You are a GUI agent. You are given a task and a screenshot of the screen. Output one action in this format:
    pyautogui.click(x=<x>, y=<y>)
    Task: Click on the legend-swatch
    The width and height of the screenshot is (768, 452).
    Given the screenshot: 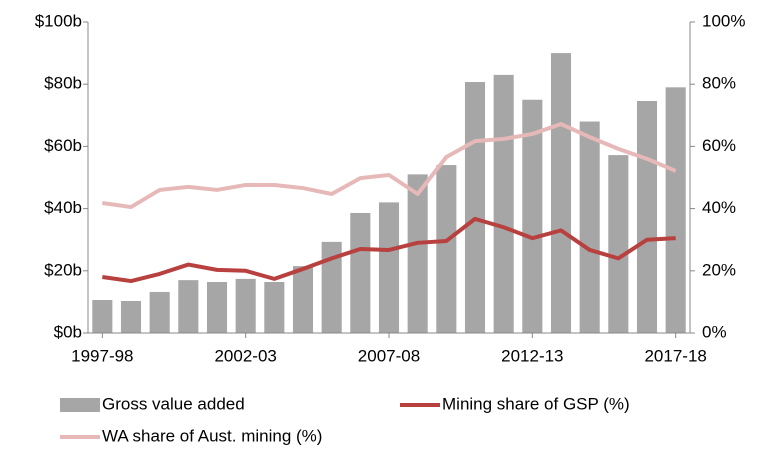 What is the action you would take?
    pyautogui.click(x=80, y=405)
    